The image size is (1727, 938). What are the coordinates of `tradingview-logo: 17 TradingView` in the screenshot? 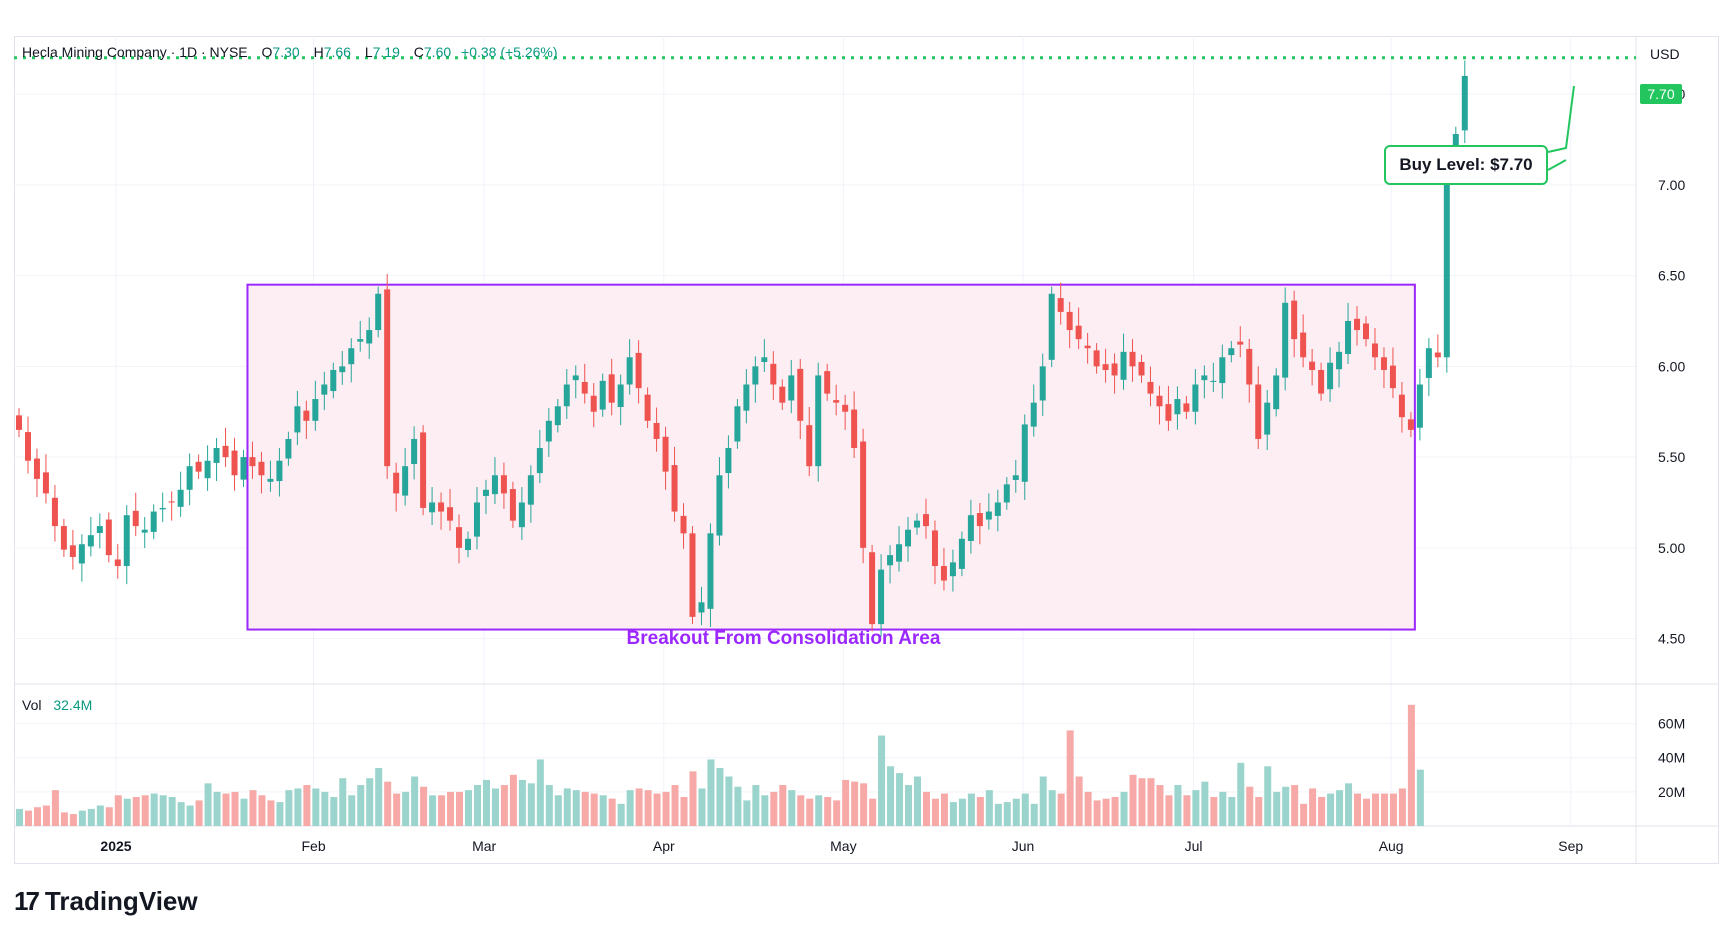 It's located at (106, 901).